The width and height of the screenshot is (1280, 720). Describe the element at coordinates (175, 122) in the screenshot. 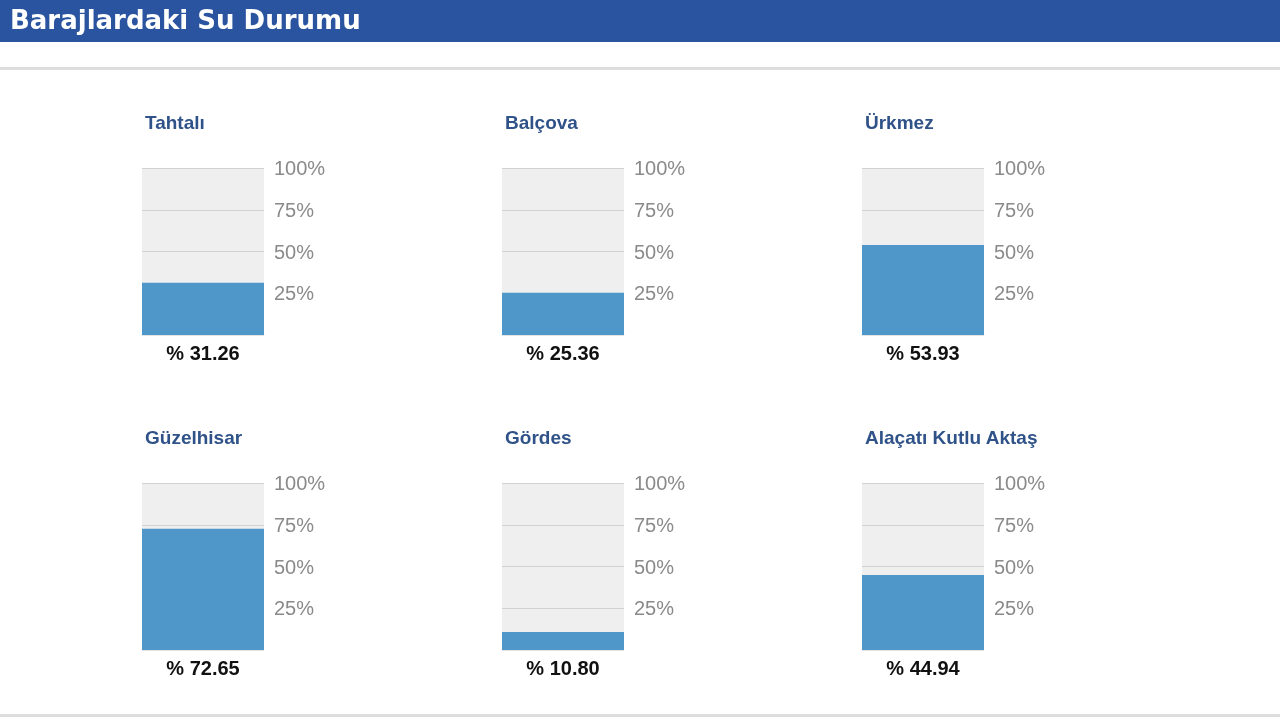

I see `chart-title: Tahtalı` at that location.